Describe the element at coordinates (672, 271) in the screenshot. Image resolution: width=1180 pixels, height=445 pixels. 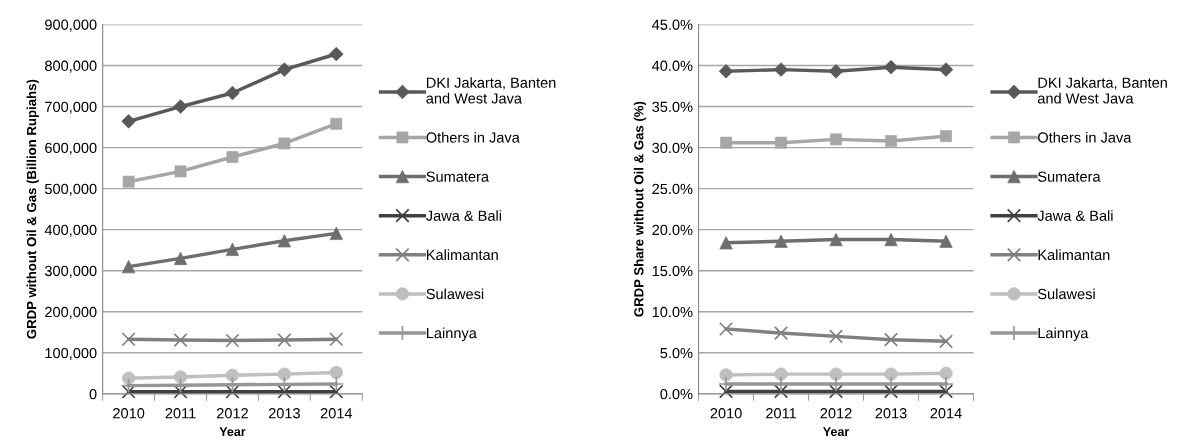
I see `y-tick-label: 15.0%` at that location.